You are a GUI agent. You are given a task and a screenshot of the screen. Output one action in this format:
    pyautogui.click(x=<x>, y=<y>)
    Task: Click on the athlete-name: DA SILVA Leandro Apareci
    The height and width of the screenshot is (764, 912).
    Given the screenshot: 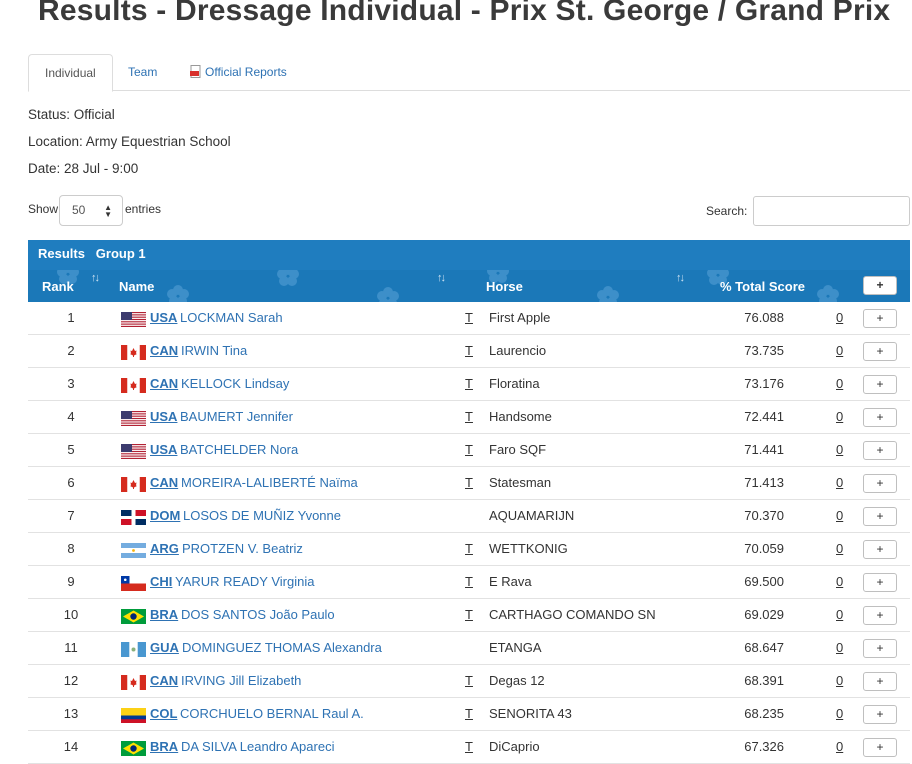 What is the action you would take?
    pyautogui.click(x=258, y=746)
    